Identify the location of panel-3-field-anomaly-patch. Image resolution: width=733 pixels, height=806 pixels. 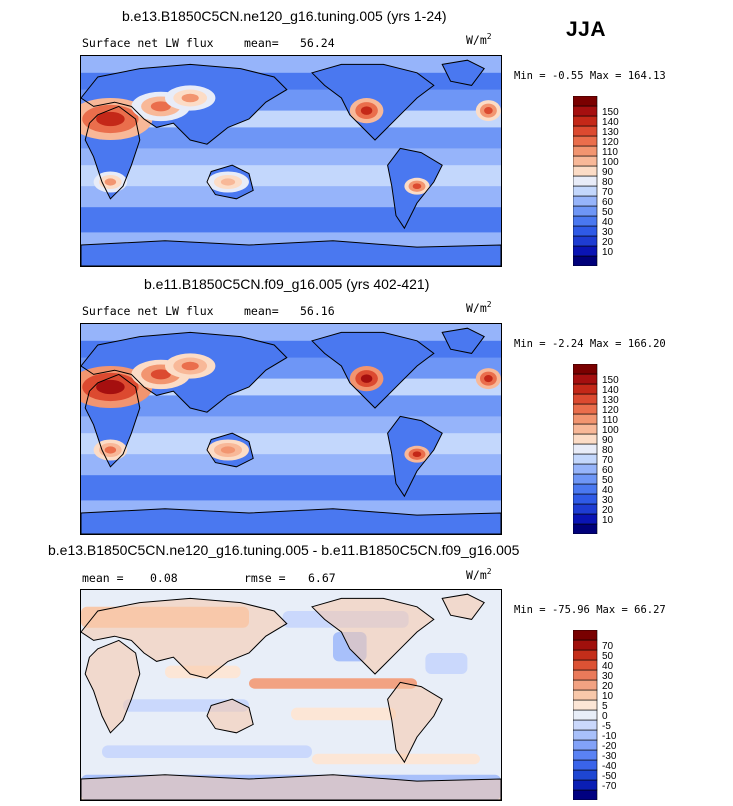
(333, 683).